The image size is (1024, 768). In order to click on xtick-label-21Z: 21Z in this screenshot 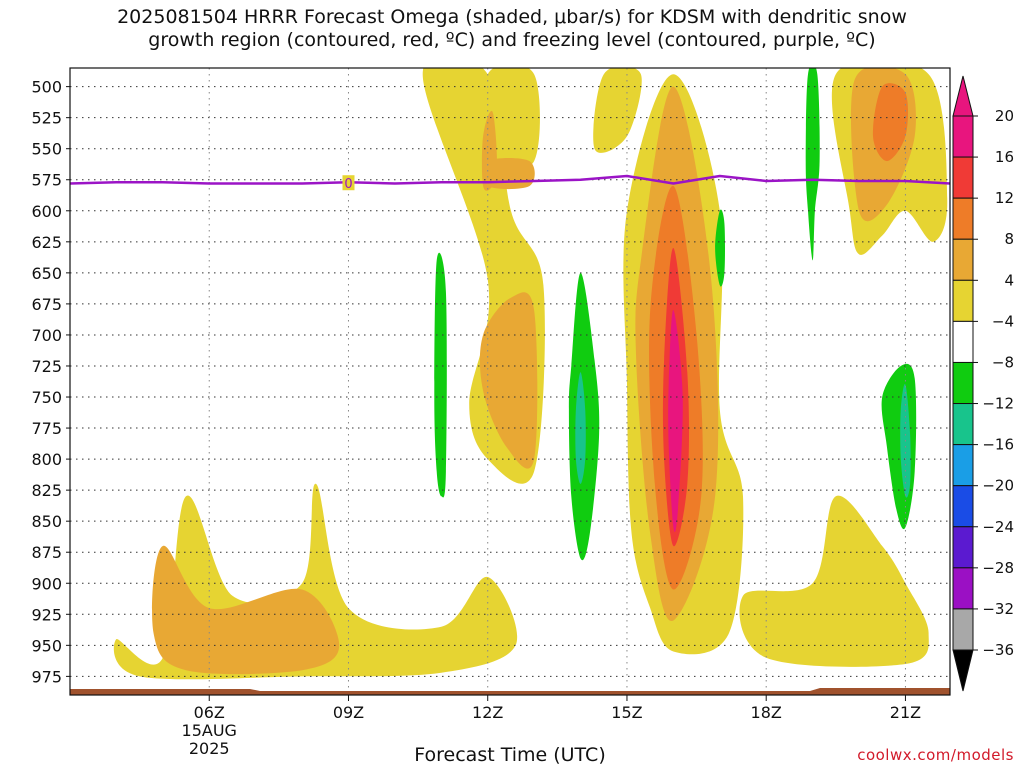, I will do `click(905, 712)`.